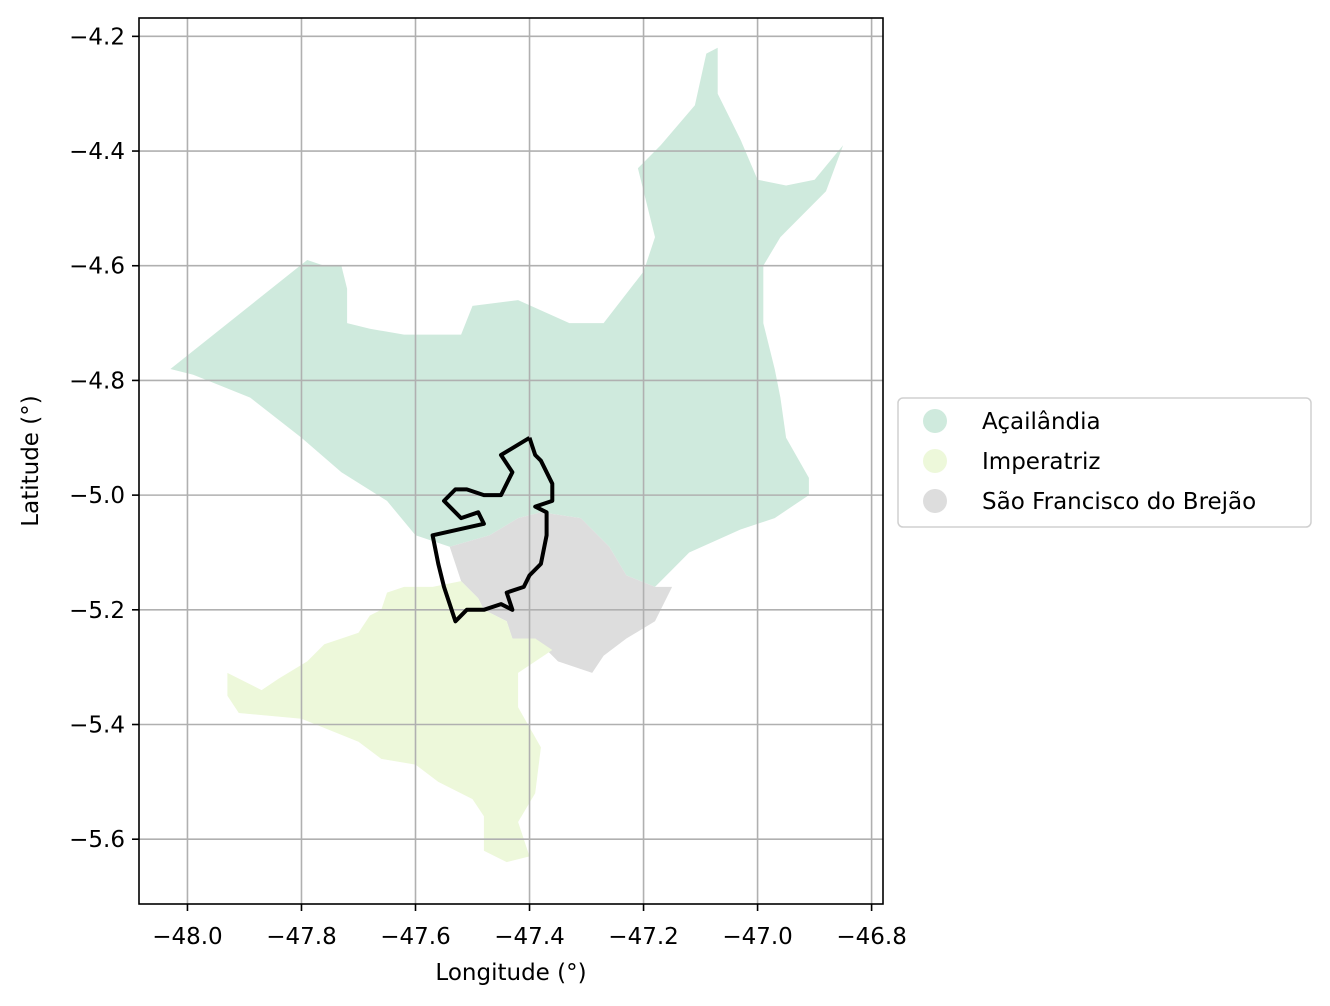  What do you see at coordinates (757, 937) in the screenshot?
I see `x-tick-label: −47.0` at bounding box center [757, 937].